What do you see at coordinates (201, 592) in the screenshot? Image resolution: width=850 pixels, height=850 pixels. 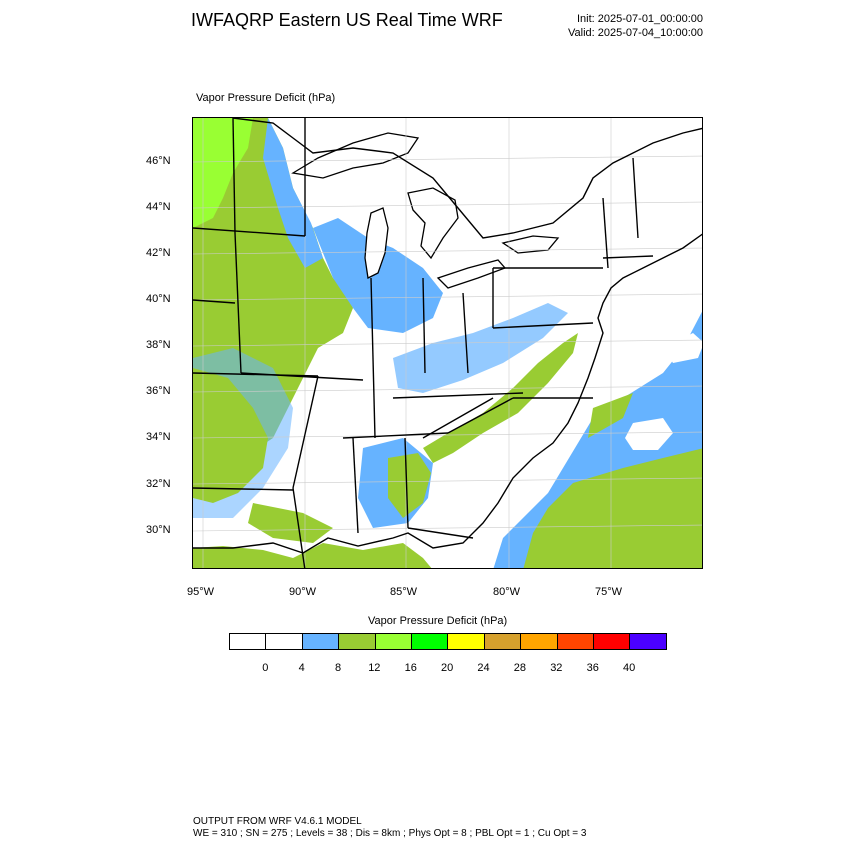 I see `lon-label: 95°W` at bounding box center [201, 592].